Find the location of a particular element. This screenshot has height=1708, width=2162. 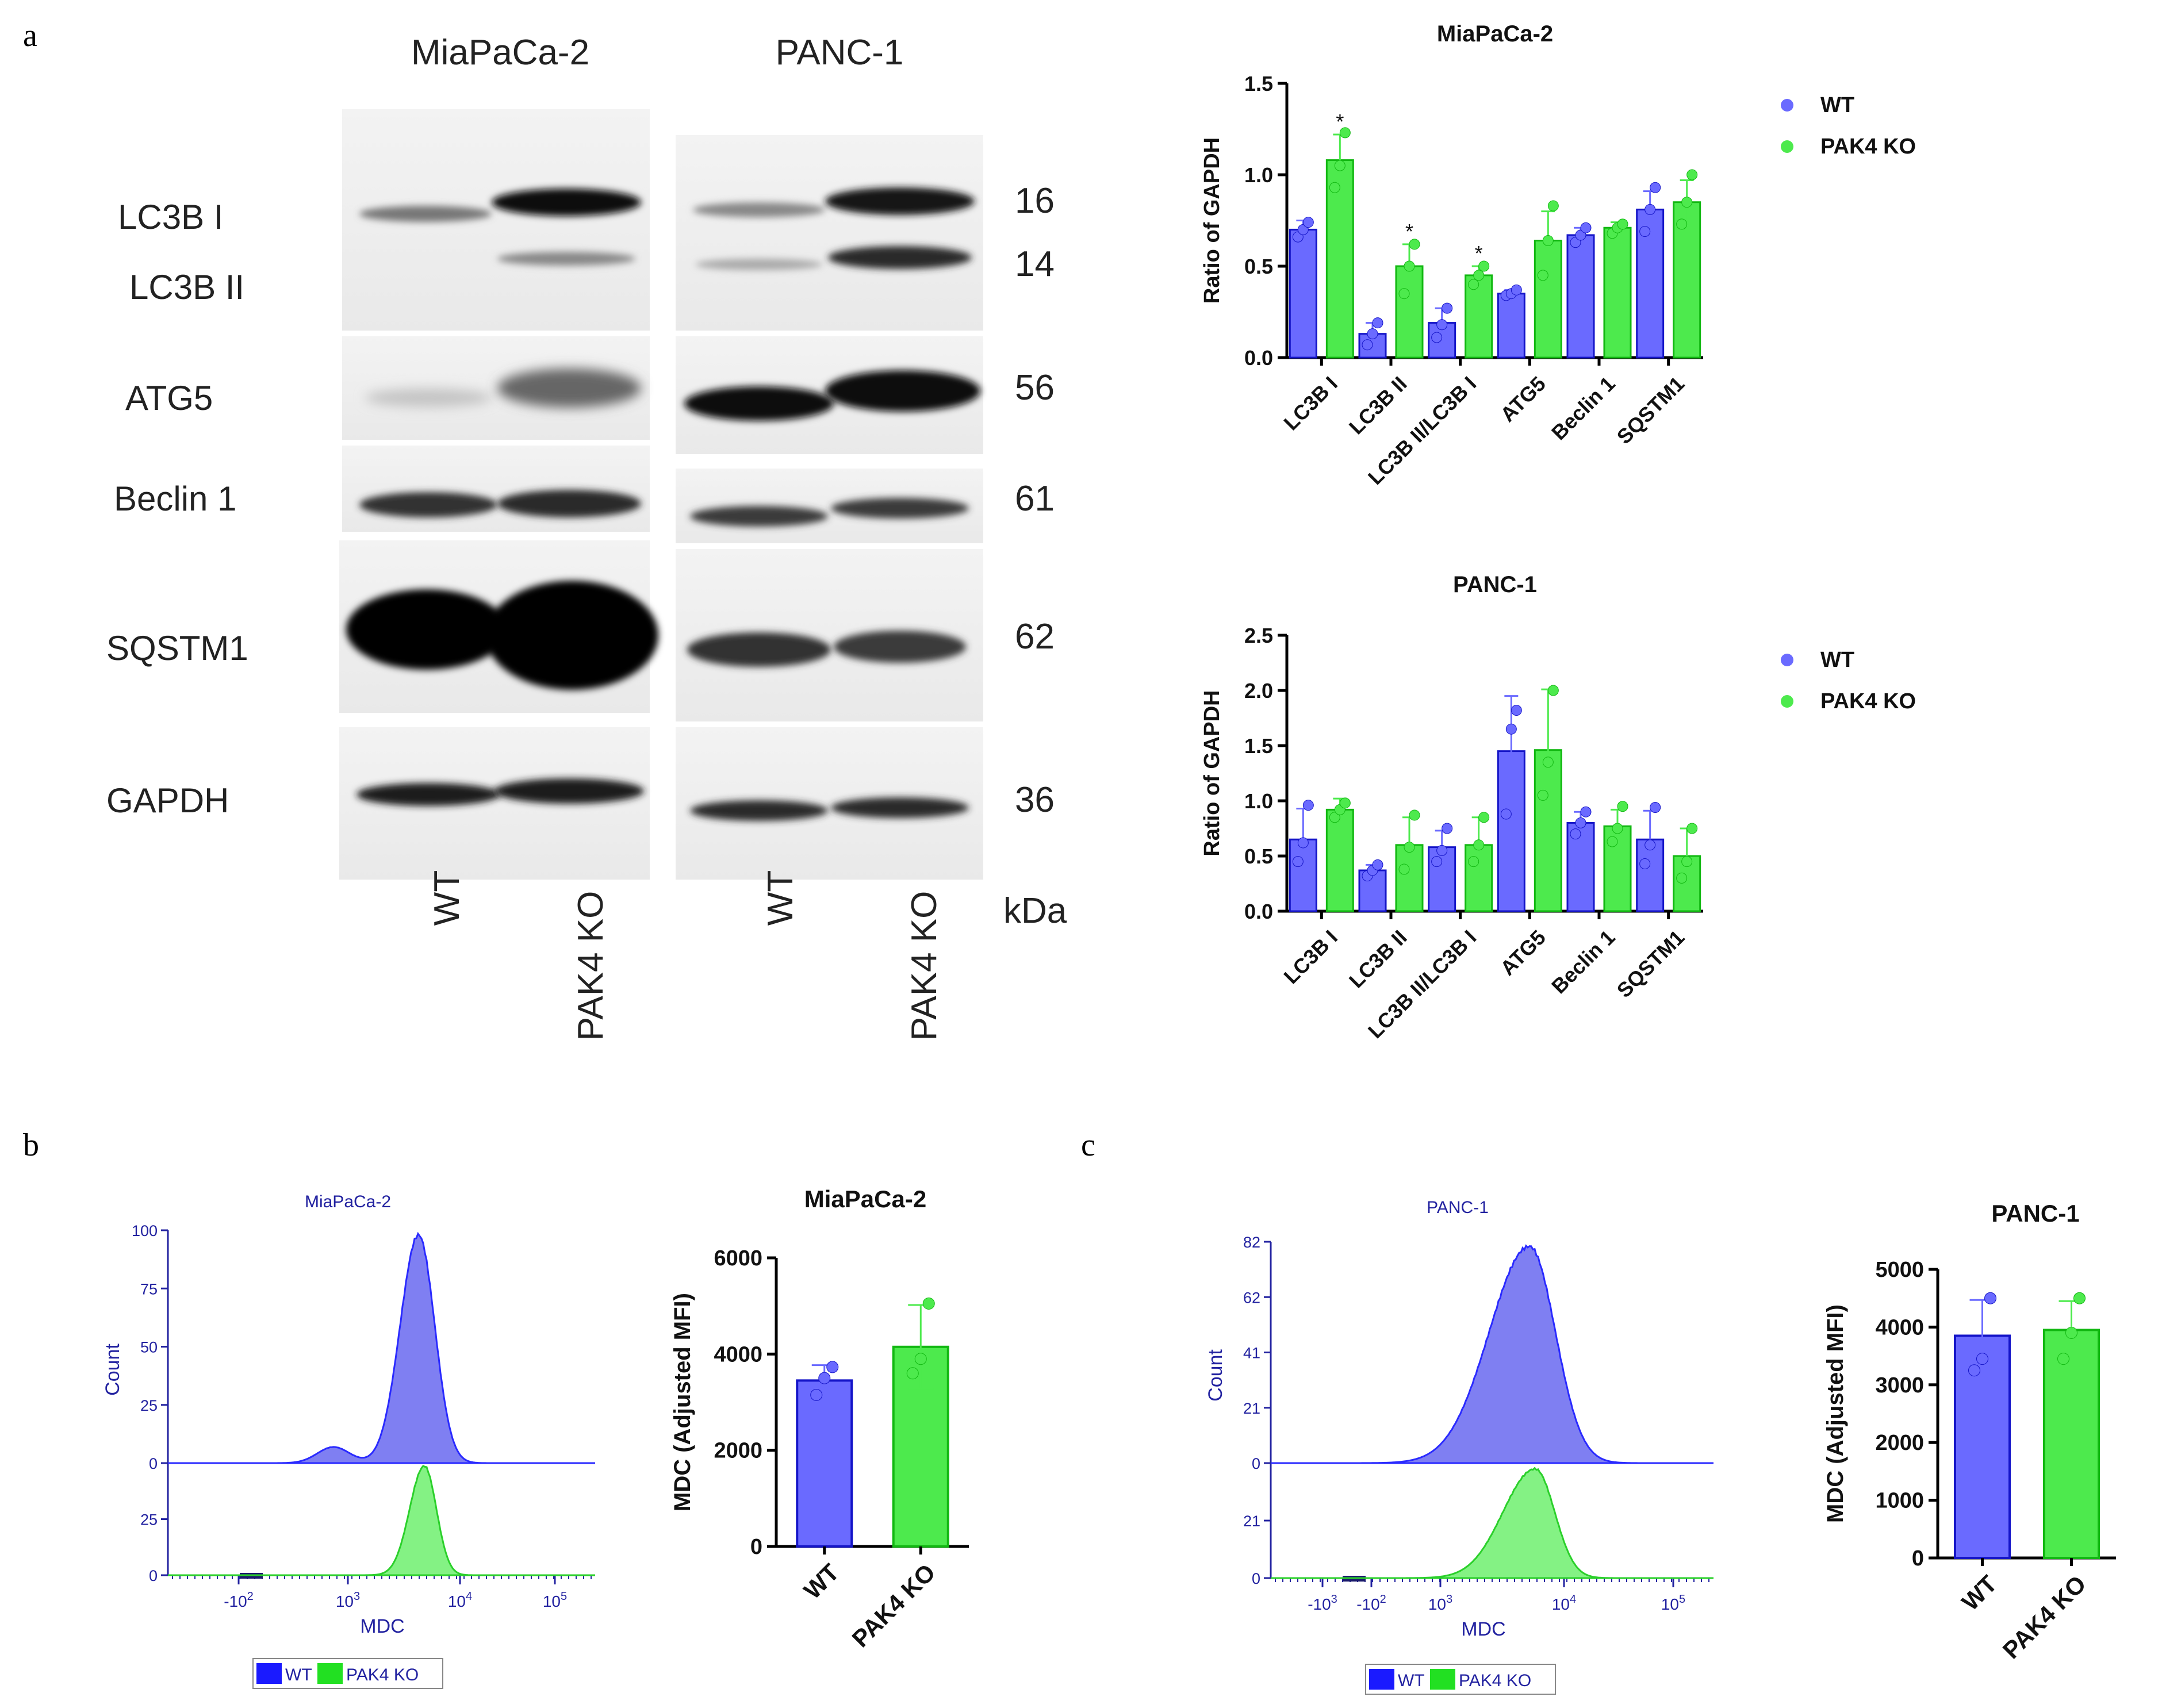

histogram-legend-label-pak4-ko: PAK4 KO is located at coordinates (382, 1674).